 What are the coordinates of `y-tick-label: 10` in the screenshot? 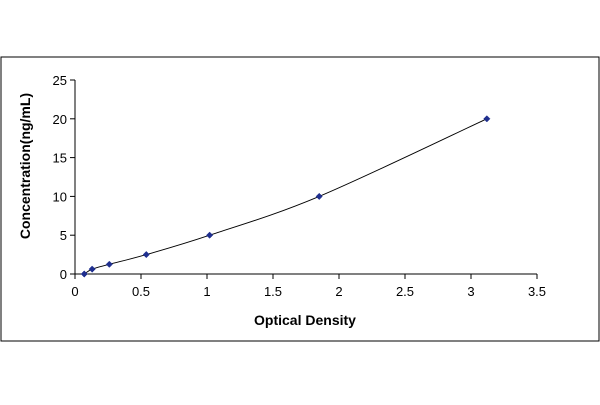 It's located at (60, 196).